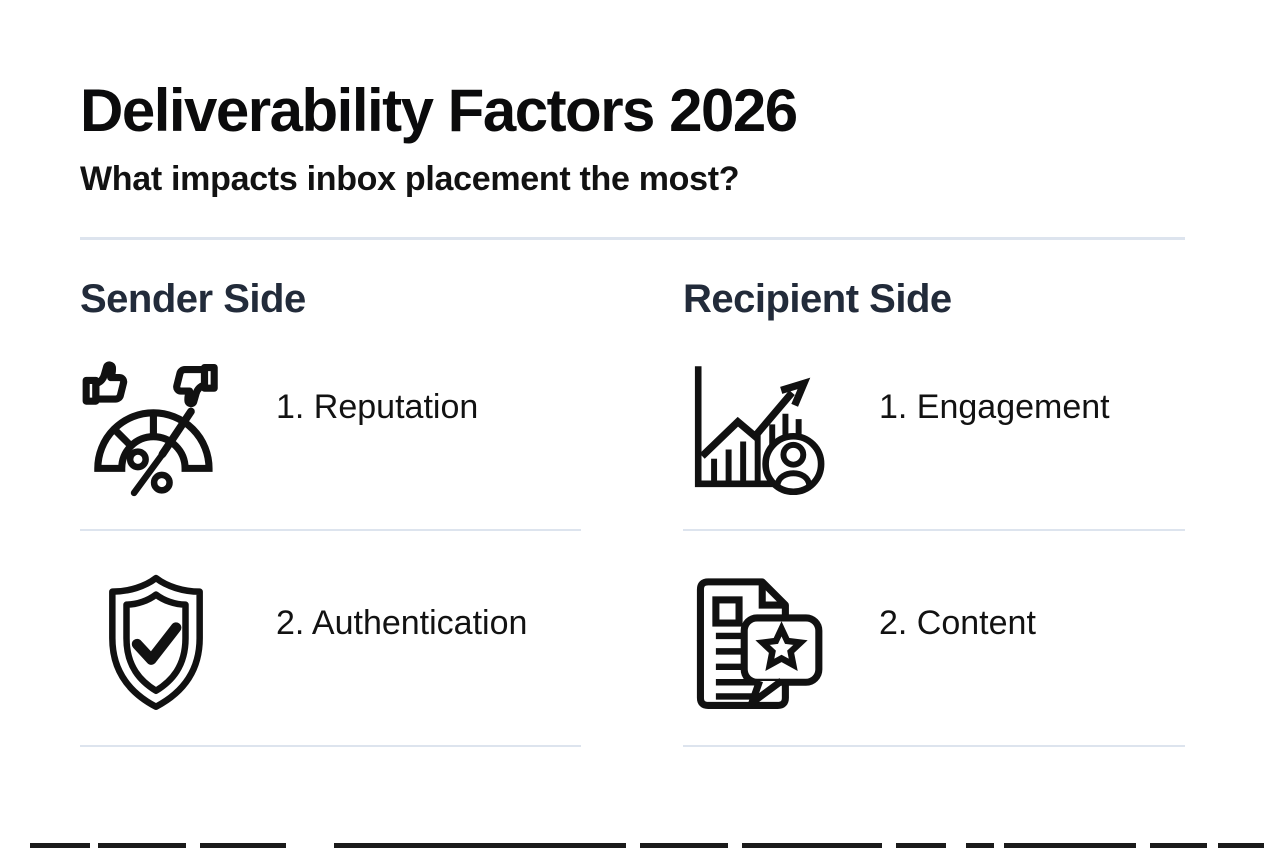 This screenshot has height=848, width=1264. What do you see at coordinates (759, 643) in the screenshot?
I see `content-document-star-icon` at bounding box center [759, 643].